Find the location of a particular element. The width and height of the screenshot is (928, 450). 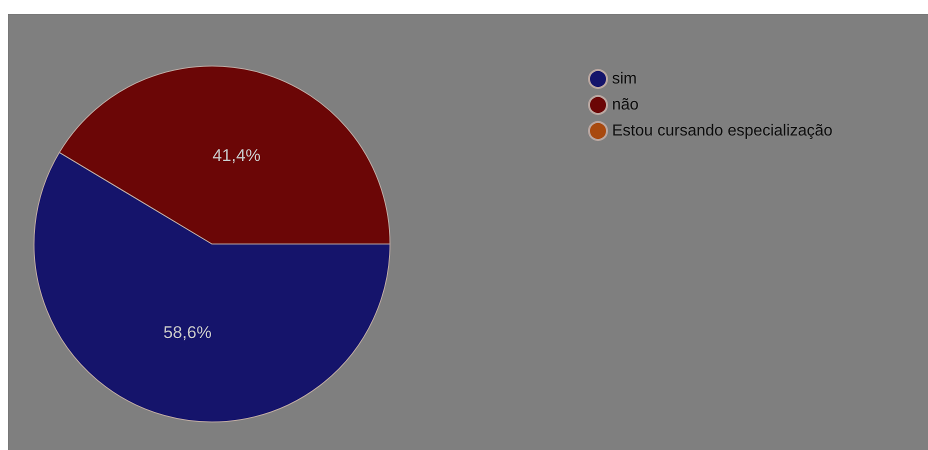

data-label: 58,6% is located at coordinates (187, 332).